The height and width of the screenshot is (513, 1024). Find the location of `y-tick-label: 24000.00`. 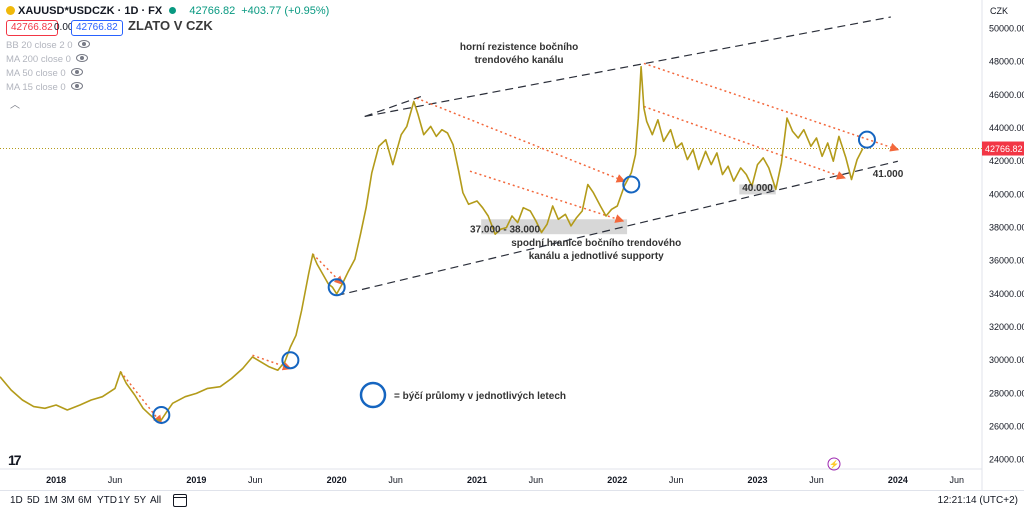

y-tick-label: 24000.00 is located at coordinates (1006, 460).